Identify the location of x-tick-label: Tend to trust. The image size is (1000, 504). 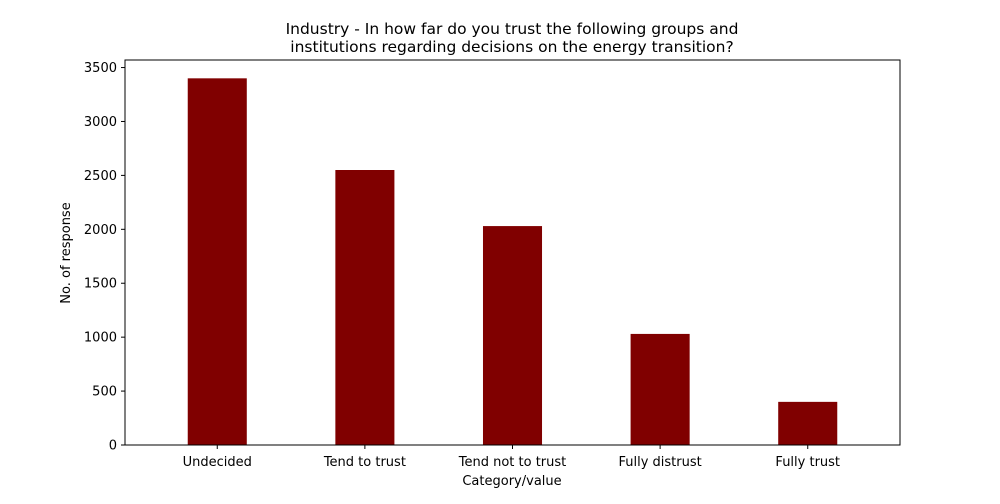
(364, 462).